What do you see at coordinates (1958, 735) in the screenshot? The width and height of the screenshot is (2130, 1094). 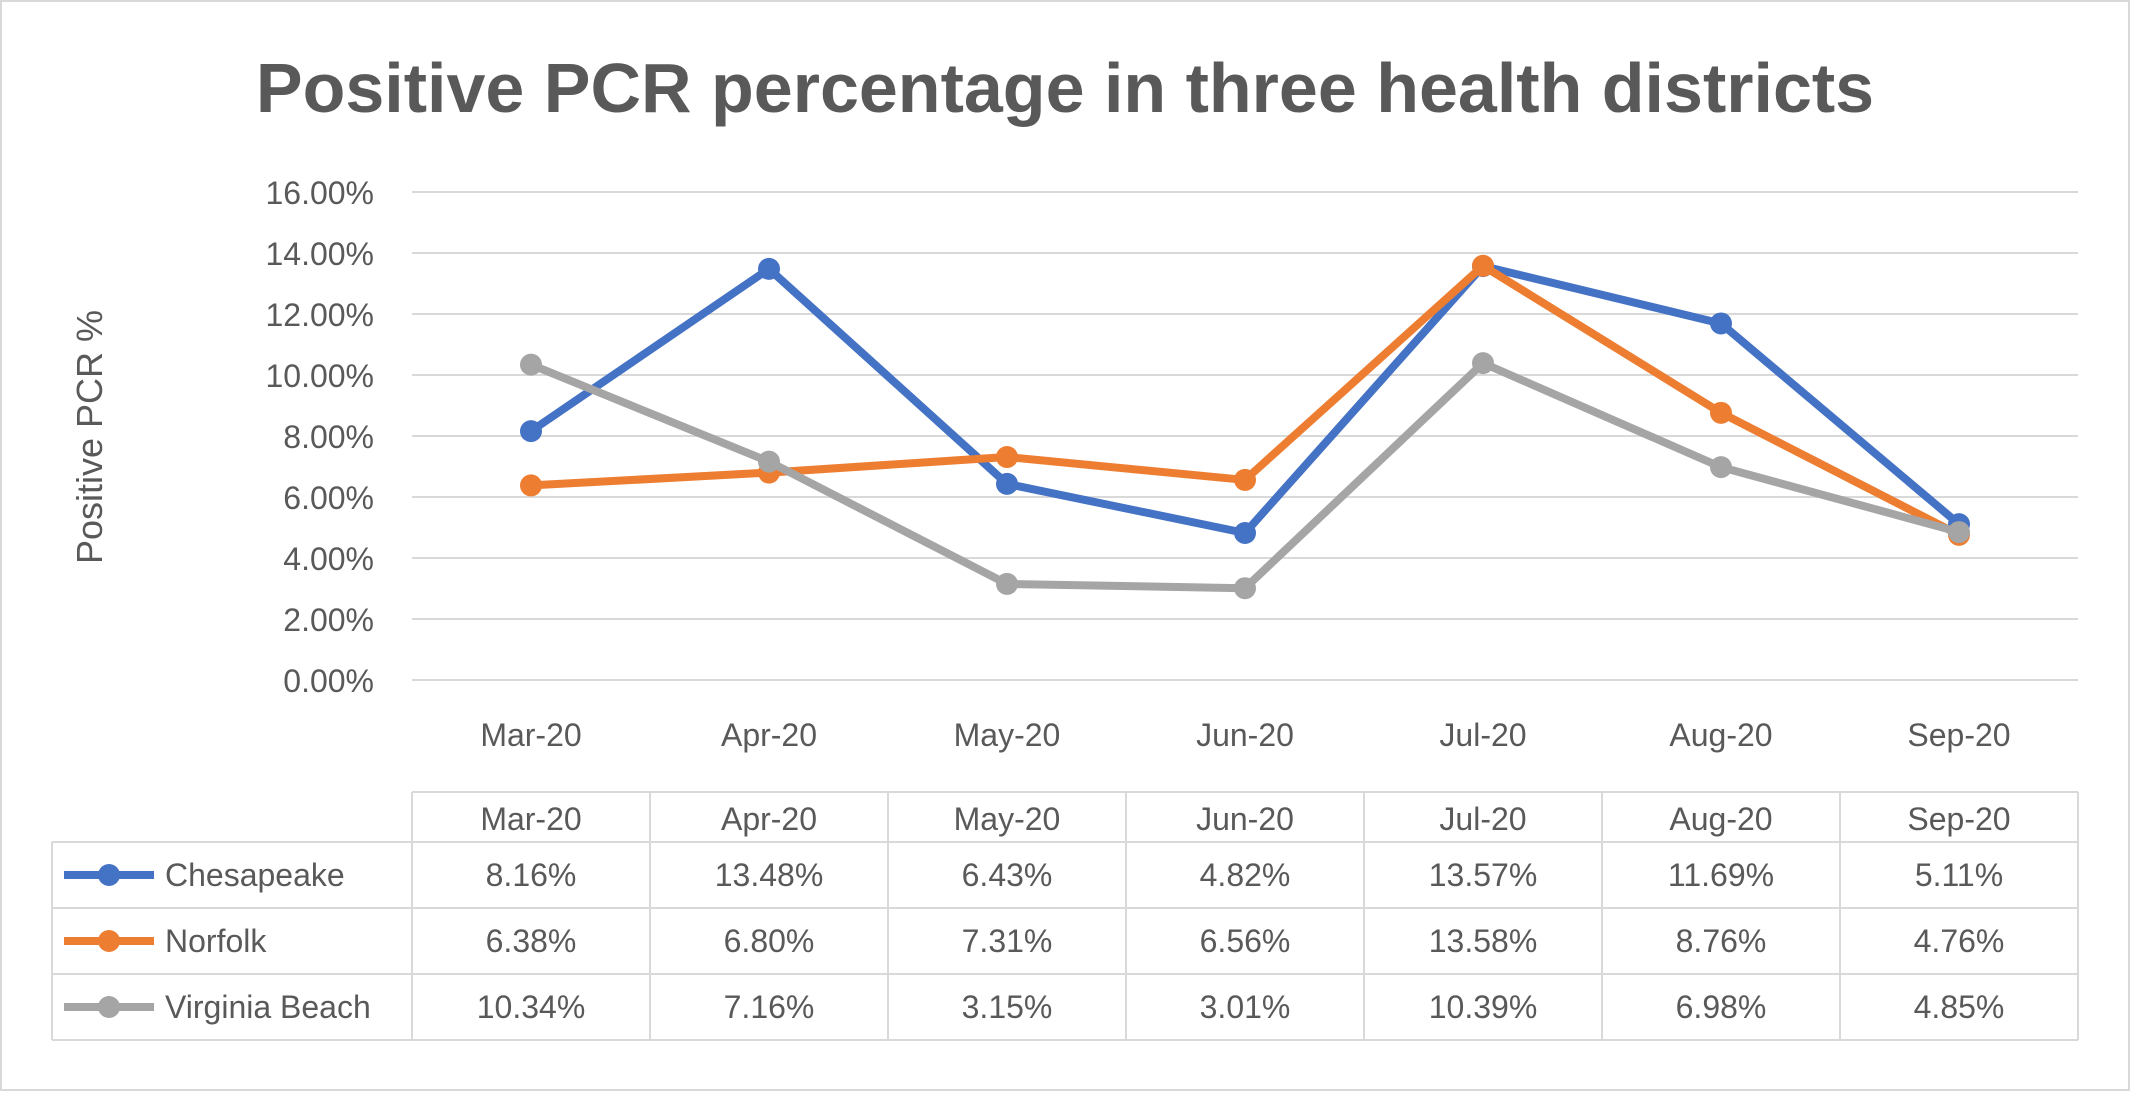 I see `x-tick-label: Sep-20` at bounding box center [1958, 735].